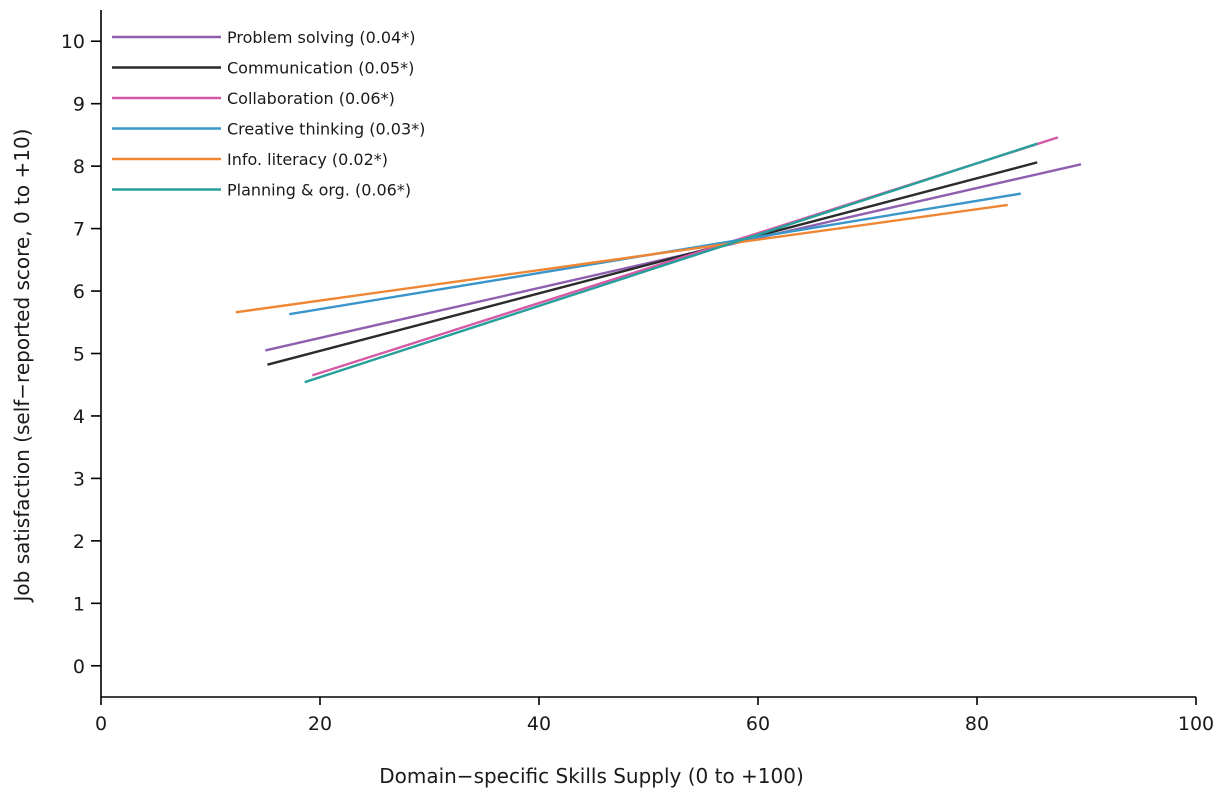 Image resolution: width=1216 pixels, height=794 pixels. What do you see at coordinates (977, 724) in the screenshot?
I see `x-tick-label: 80` at bounding box center [977, 724].